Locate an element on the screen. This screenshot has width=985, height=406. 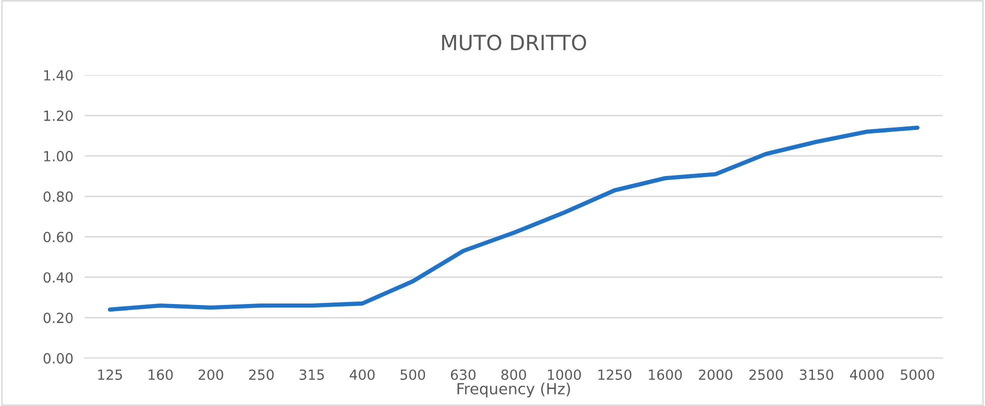
x-tick-label: 125 is located at coordinates (110, 374).